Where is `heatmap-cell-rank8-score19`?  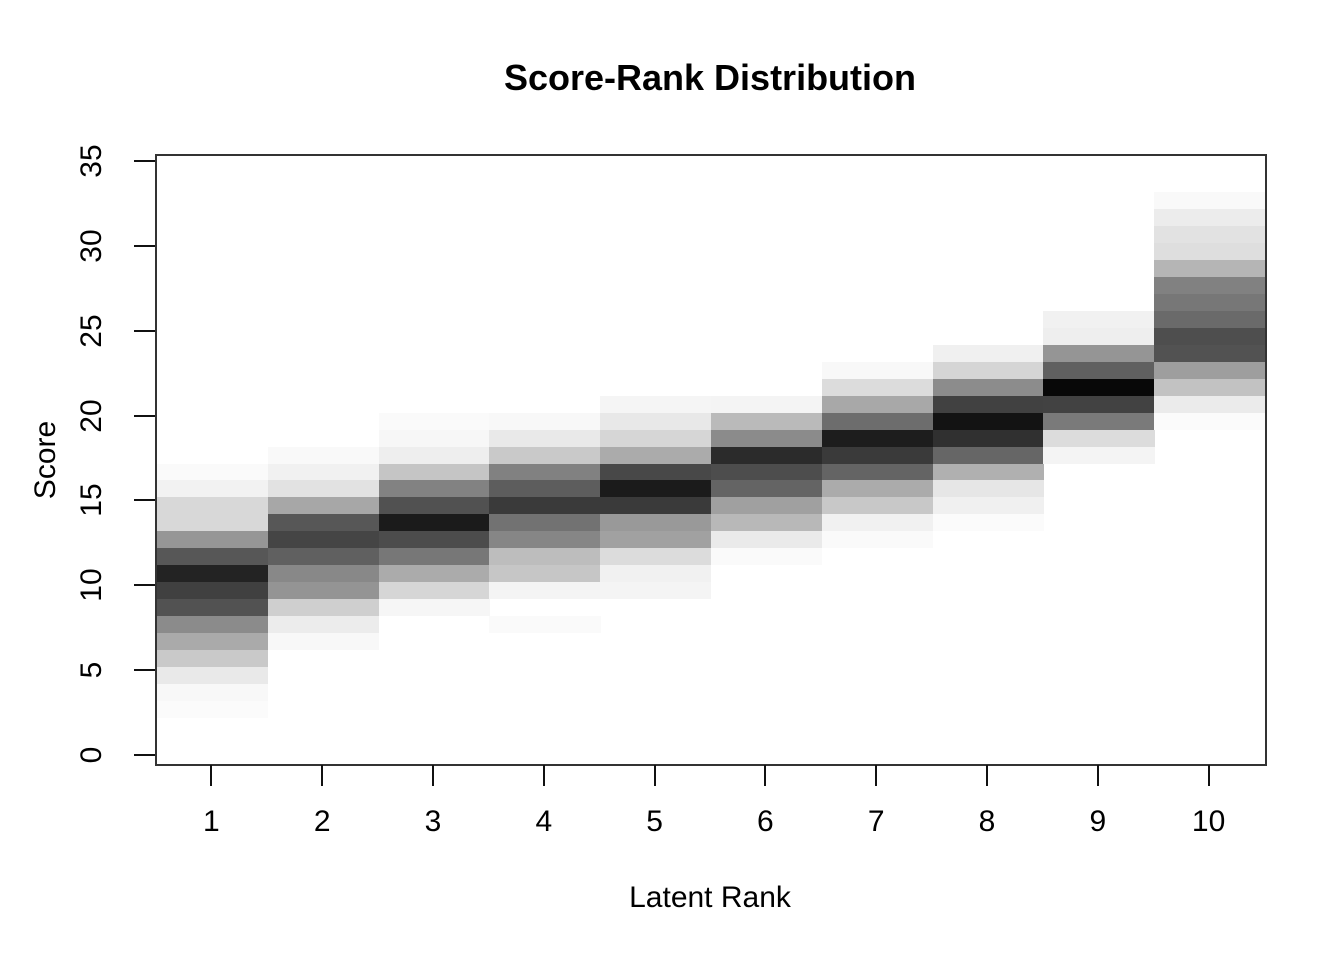 heatmap-cell-rank8-score19 is located at coordinates (988, 438).